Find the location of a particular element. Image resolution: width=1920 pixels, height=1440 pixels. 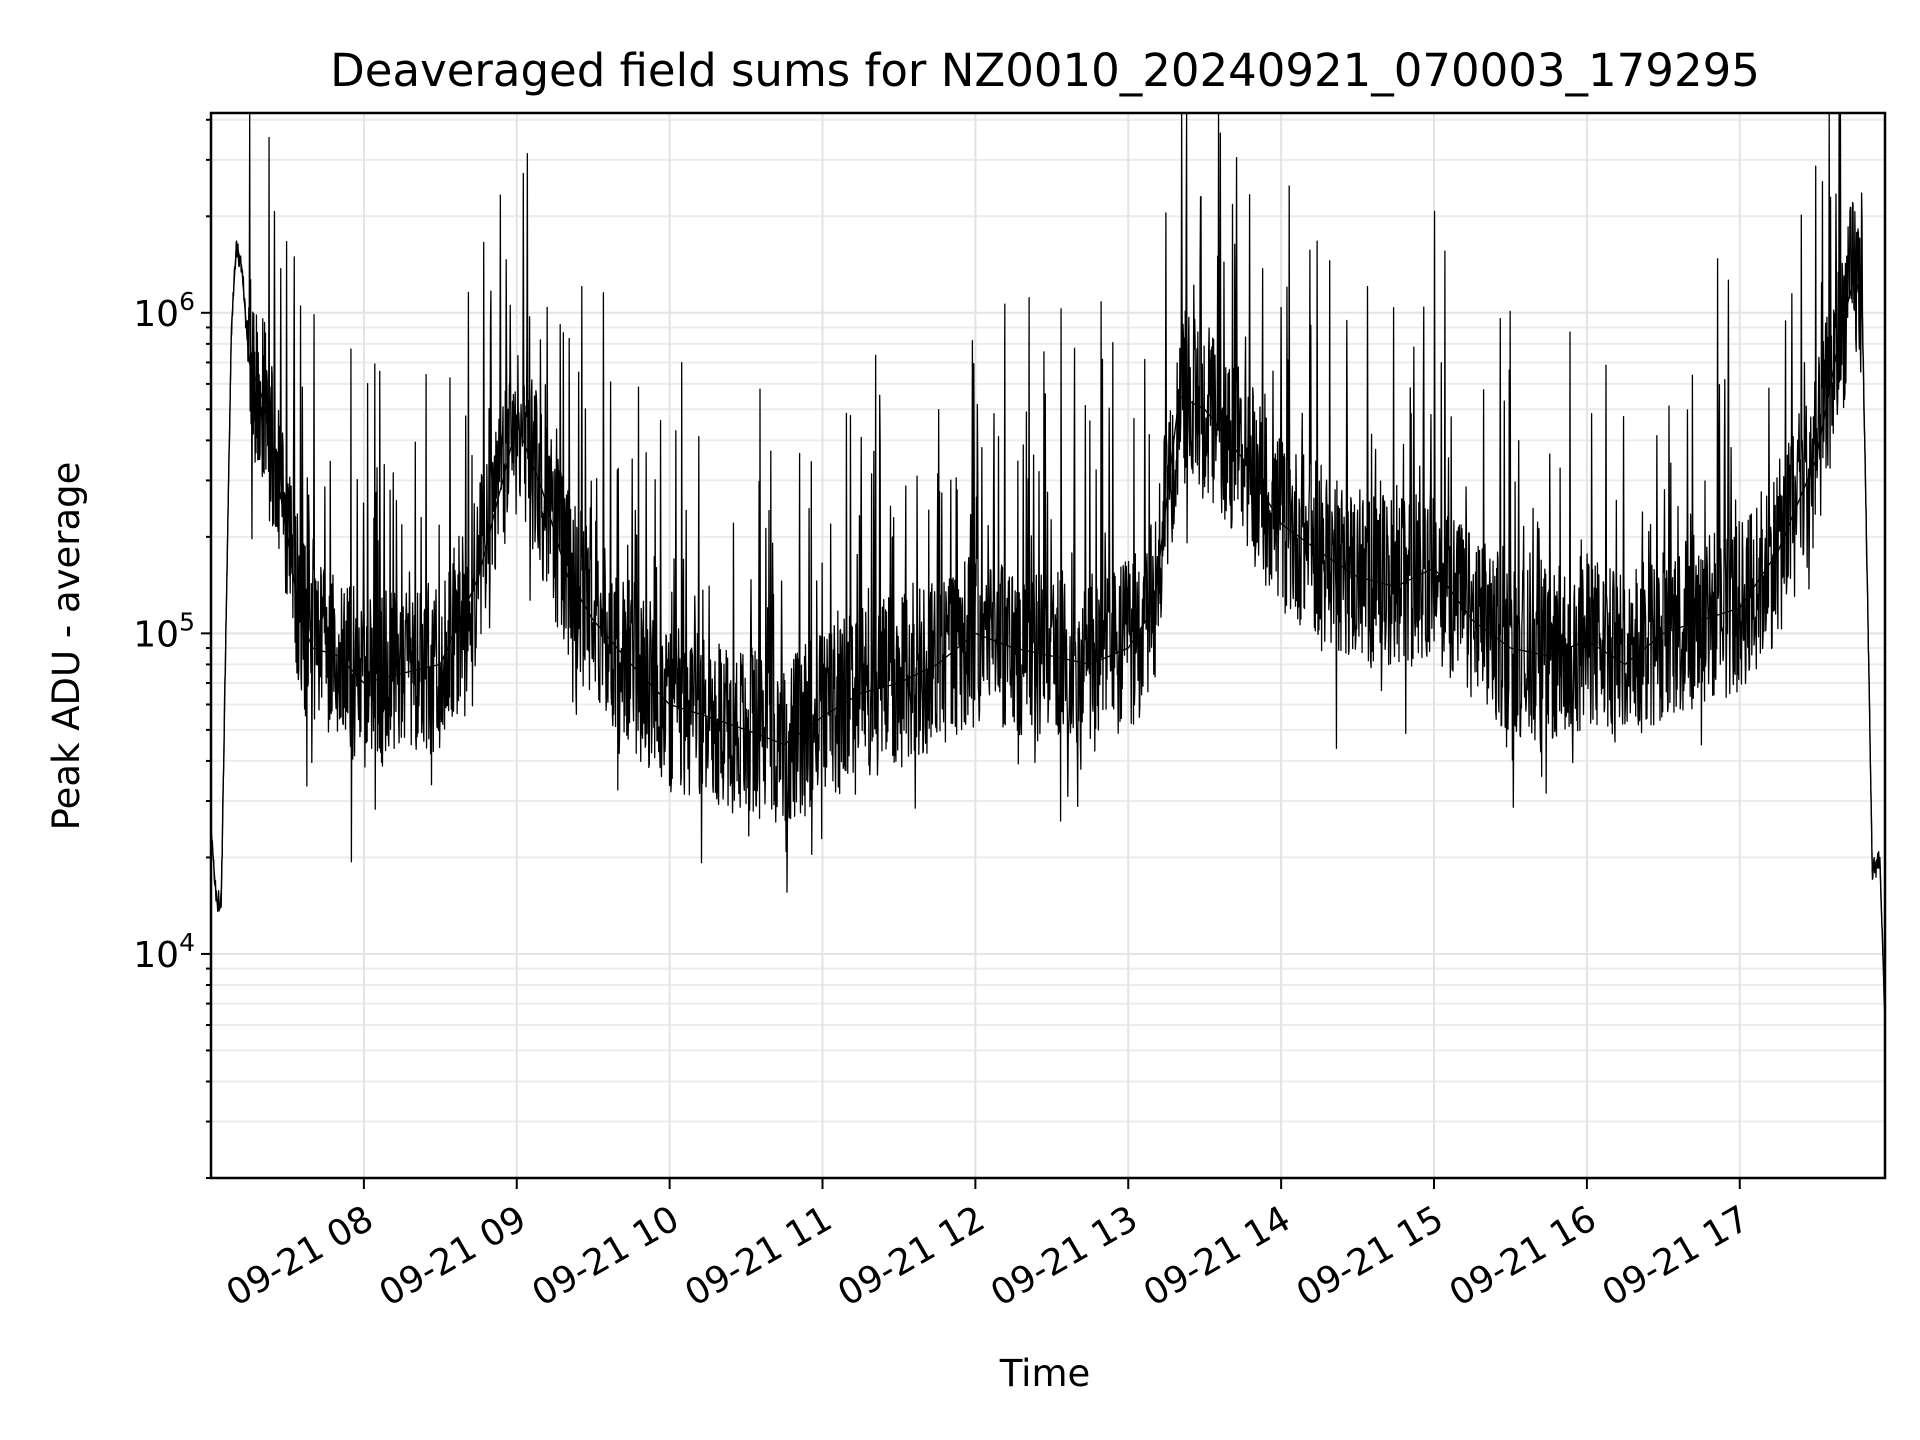

y-tick-label: 10⁶ is located at coordinates (164, 311).